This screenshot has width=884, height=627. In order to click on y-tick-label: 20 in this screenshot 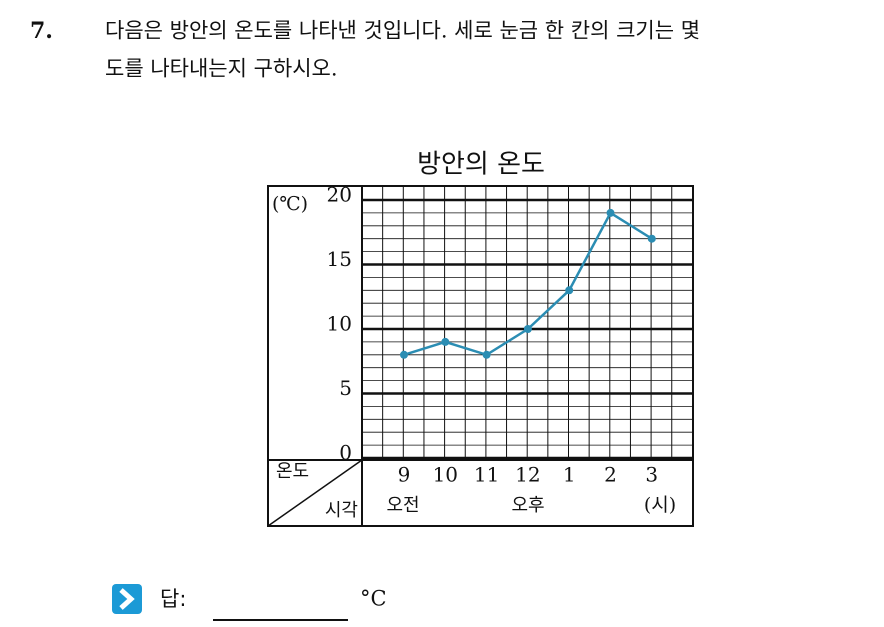, I will do `click(339, 195)`.